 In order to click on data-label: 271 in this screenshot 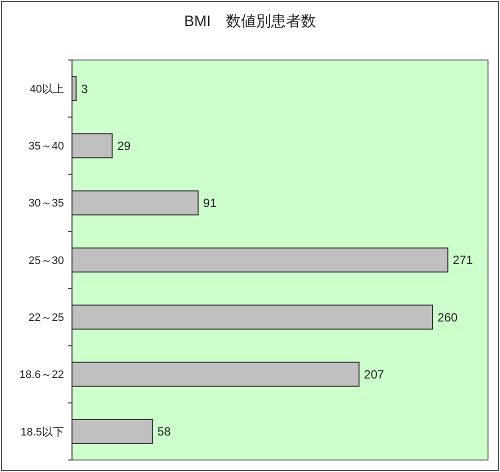, I will do `click(463, 260)`.